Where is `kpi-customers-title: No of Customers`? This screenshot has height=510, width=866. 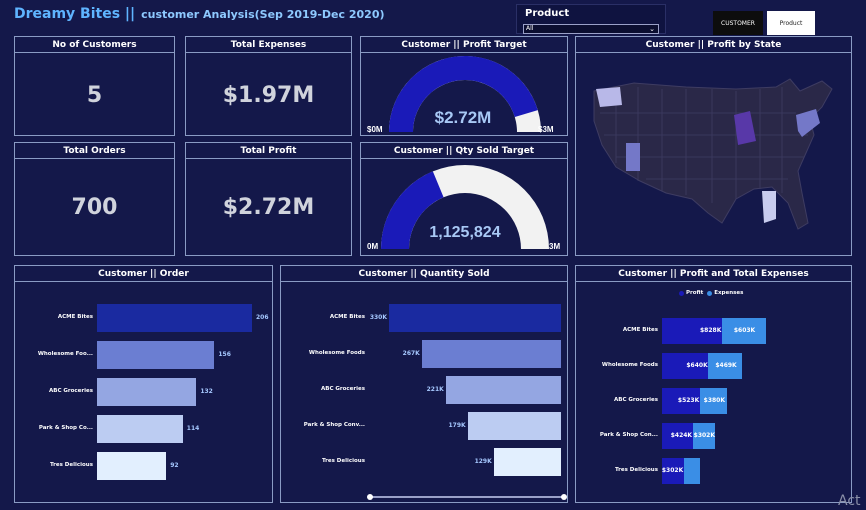 kpi-customers-title: No of Customers is located at coordinates (94, 45).